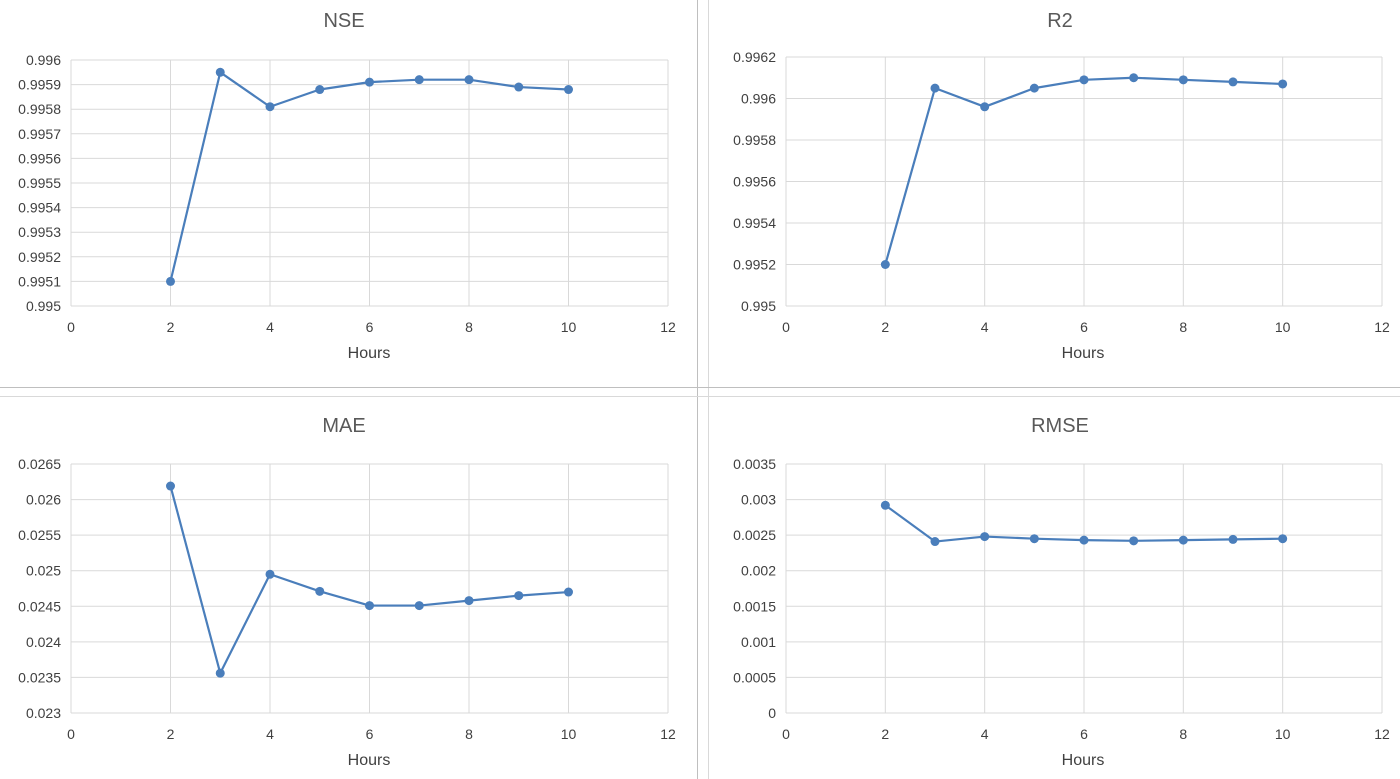 The height and width of the screenshot is (779, 1400). What do you see at coordinates (754, 464) in the screenshot?
I see `y-tick-label: 0.0035` at bounding box center [754, 464].